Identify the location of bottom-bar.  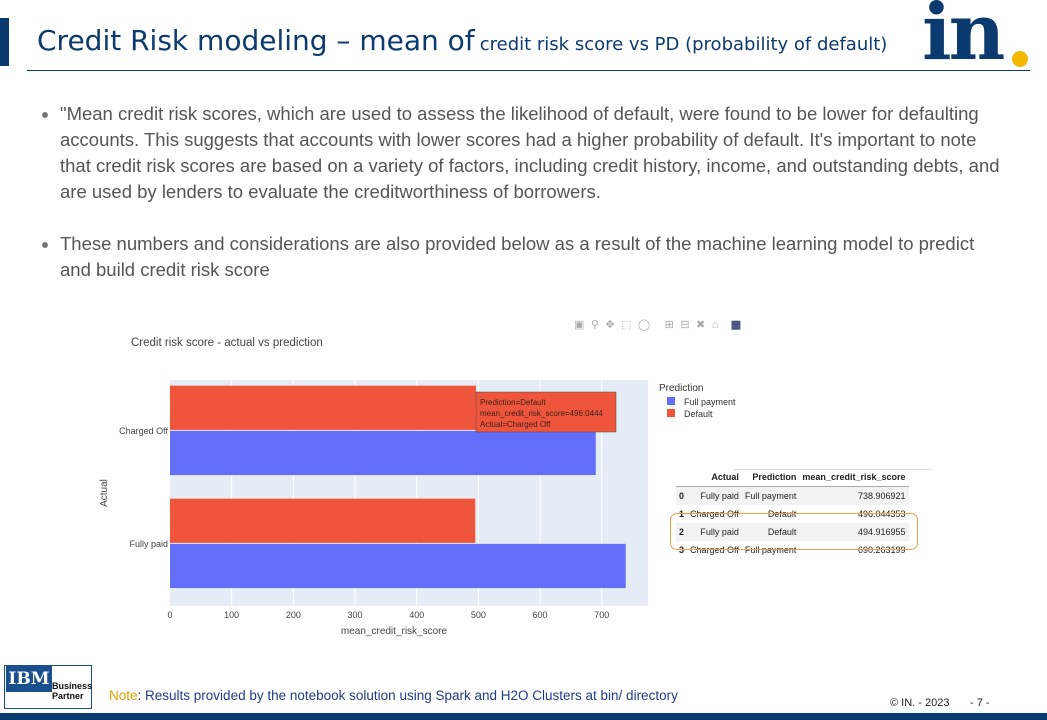
(523, 716).